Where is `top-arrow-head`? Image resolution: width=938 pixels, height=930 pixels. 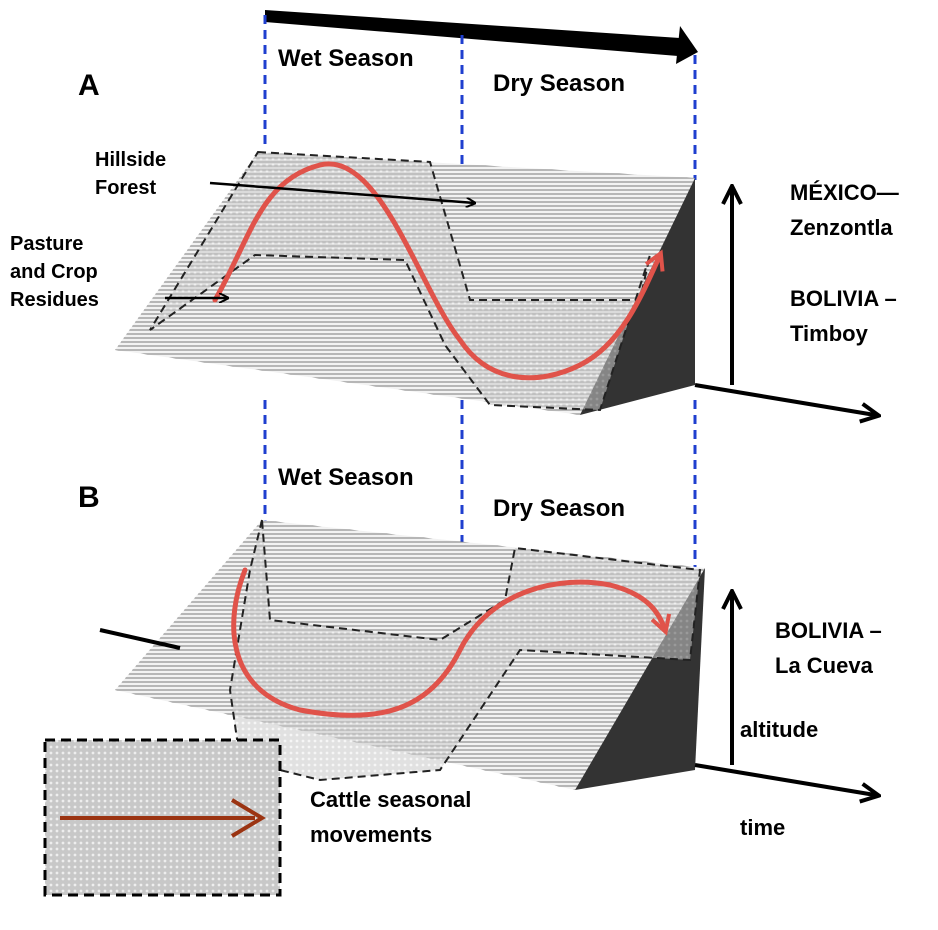 top-arrow-head is located at coordinates (687, 45).